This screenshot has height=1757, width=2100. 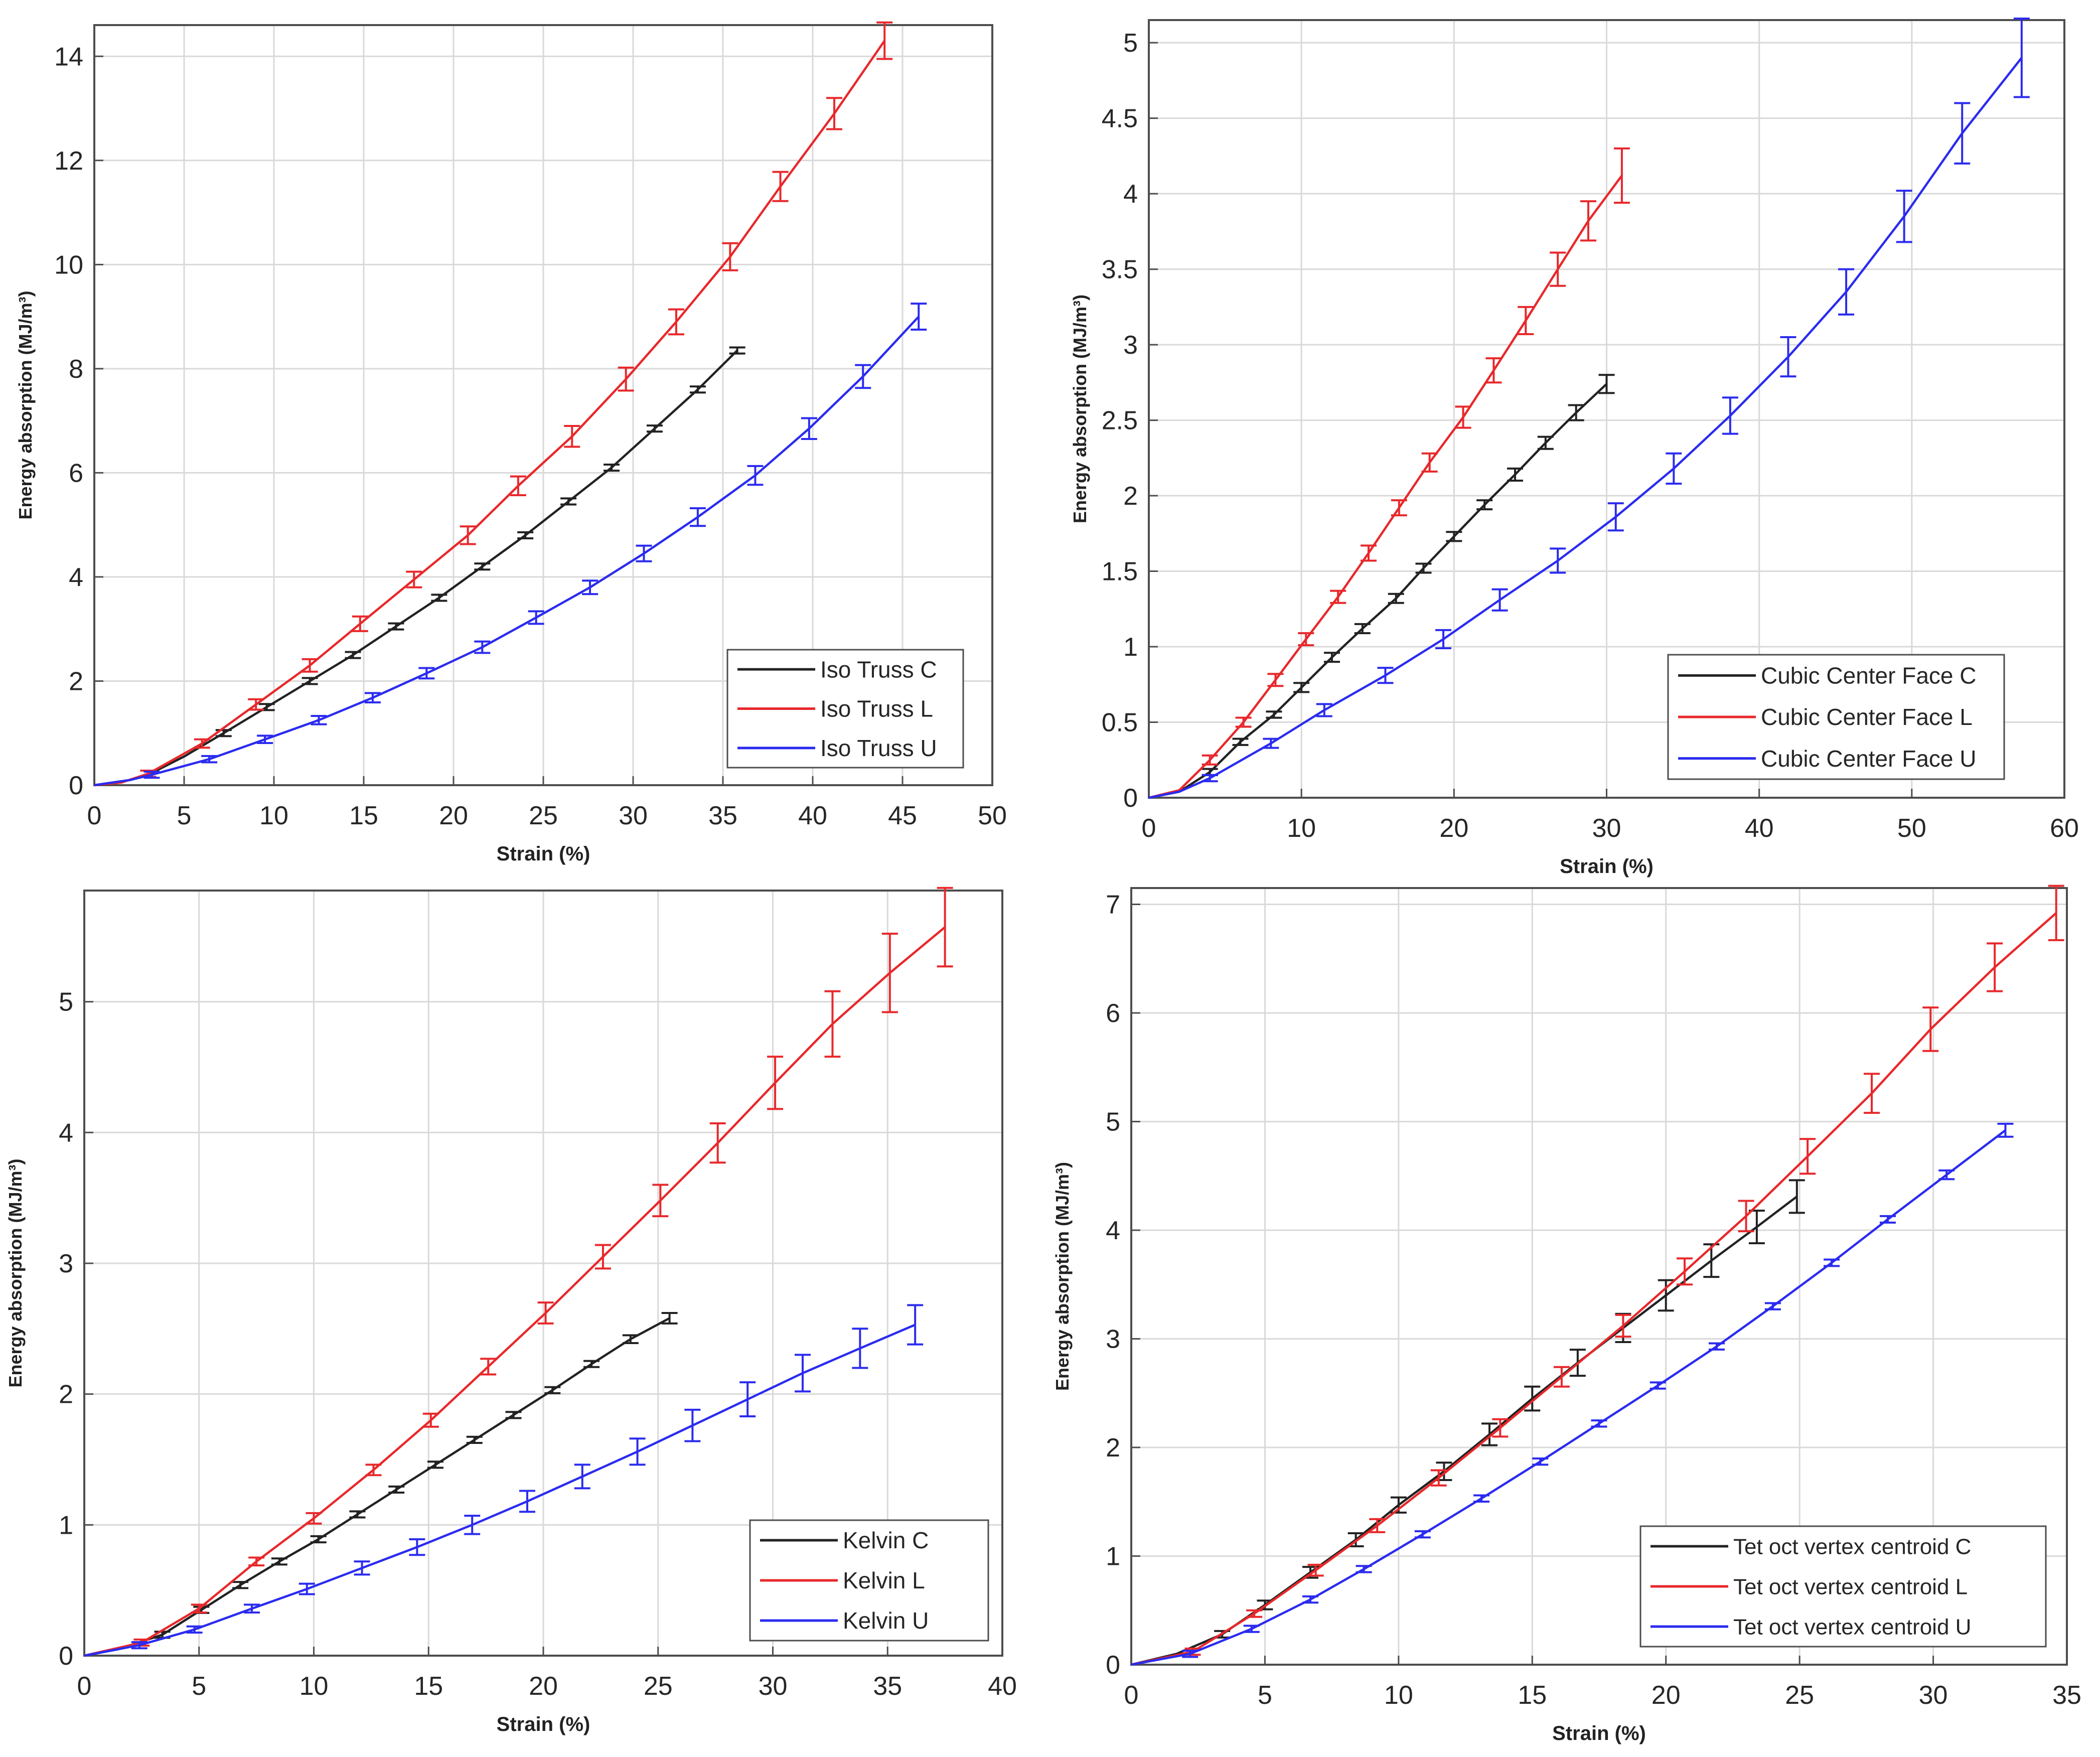 I want to click on series-iso-truss-c, so click(x=419, y=566).